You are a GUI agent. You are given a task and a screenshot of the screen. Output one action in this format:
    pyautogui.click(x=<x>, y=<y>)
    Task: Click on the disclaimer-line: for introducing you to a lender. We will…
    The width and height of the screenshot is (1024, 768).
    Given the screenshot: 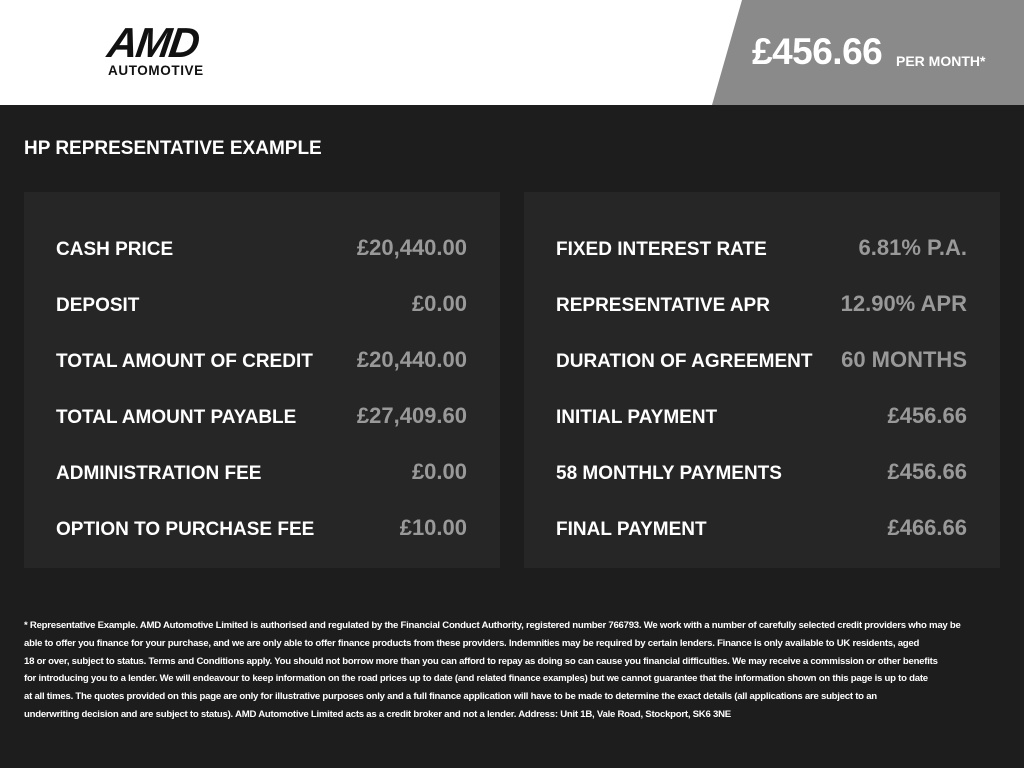 What is the action you would take?
    pyautogui.click(x=476, y=679)
    